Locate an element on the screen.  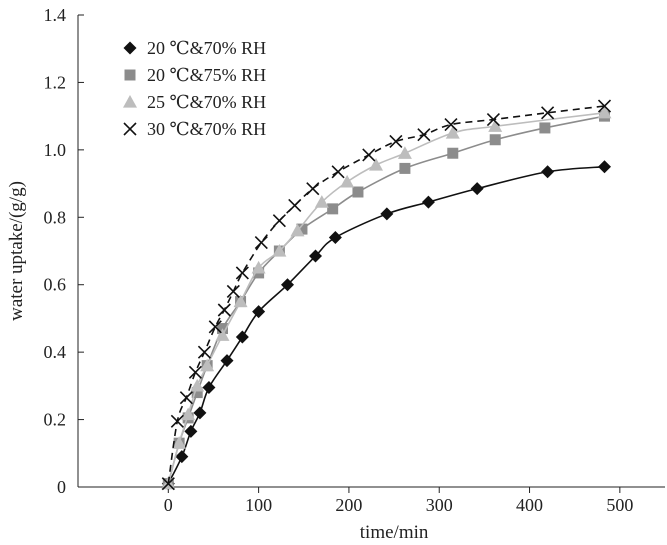
x-tick-label: 0 is located at coordinates (168, 505).